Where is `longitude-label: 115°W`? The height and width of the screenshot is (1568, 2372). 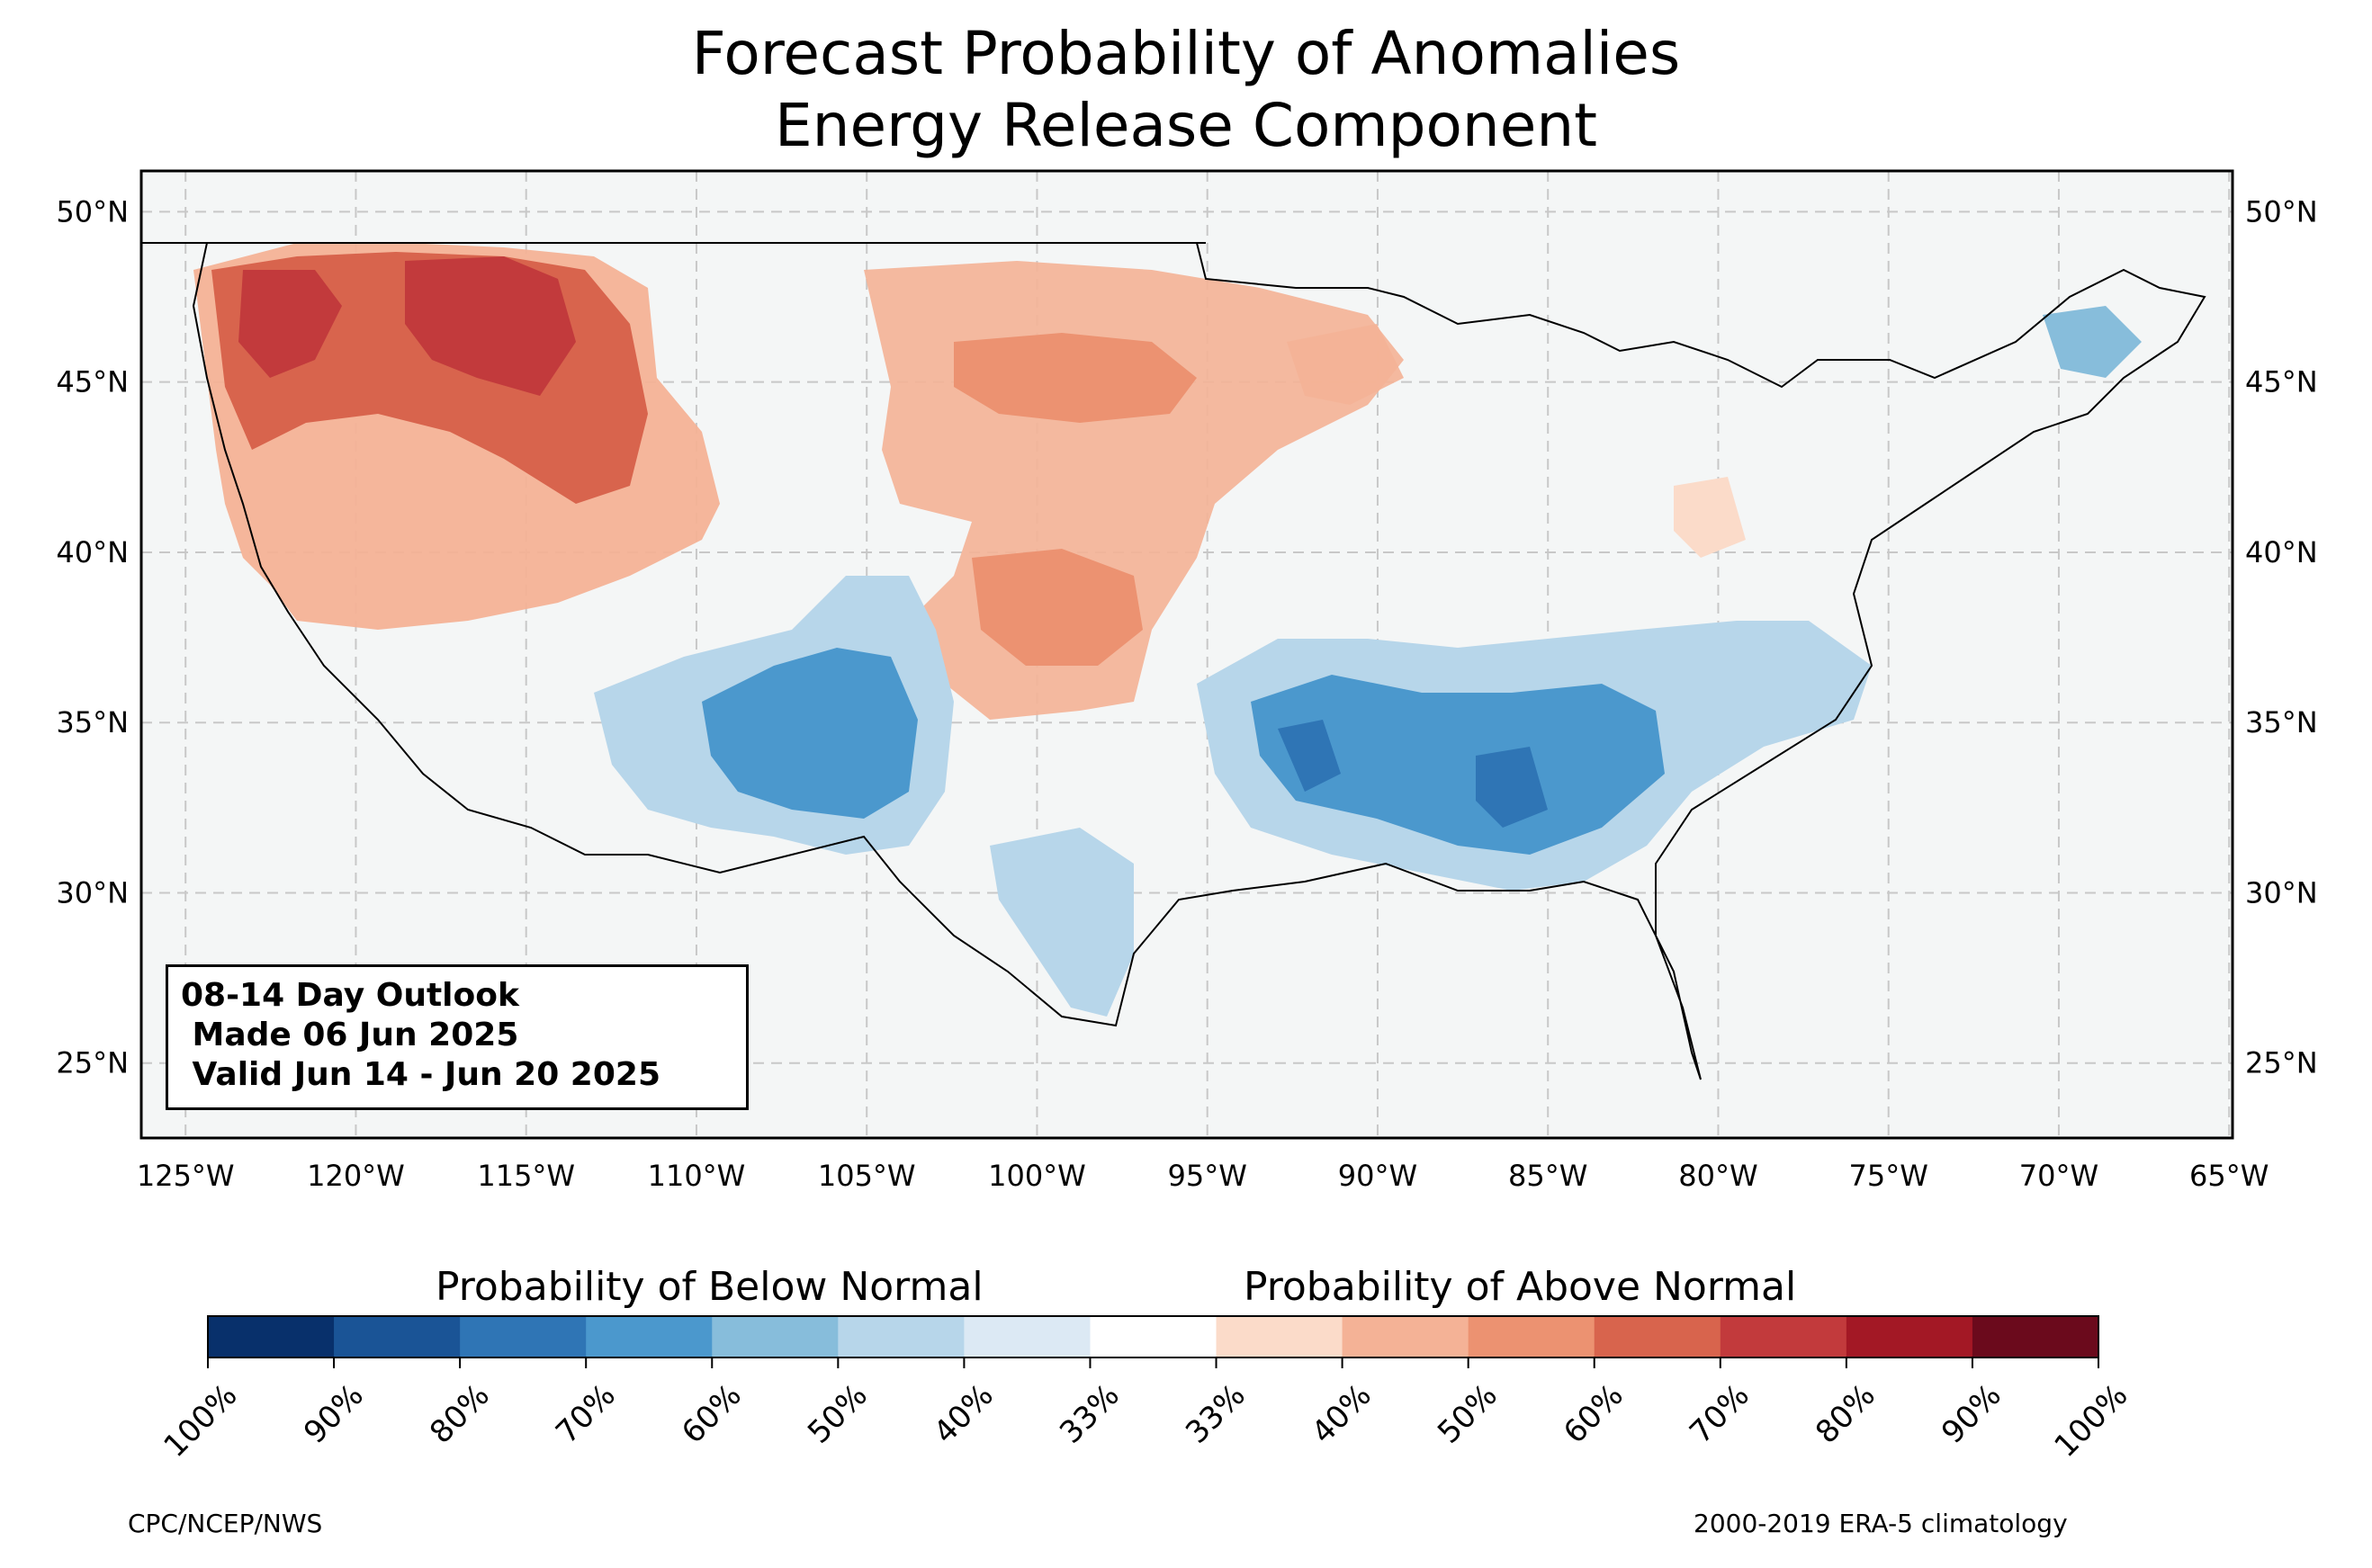 longitude-label: 115°W is located at coordinates (526, 1176).